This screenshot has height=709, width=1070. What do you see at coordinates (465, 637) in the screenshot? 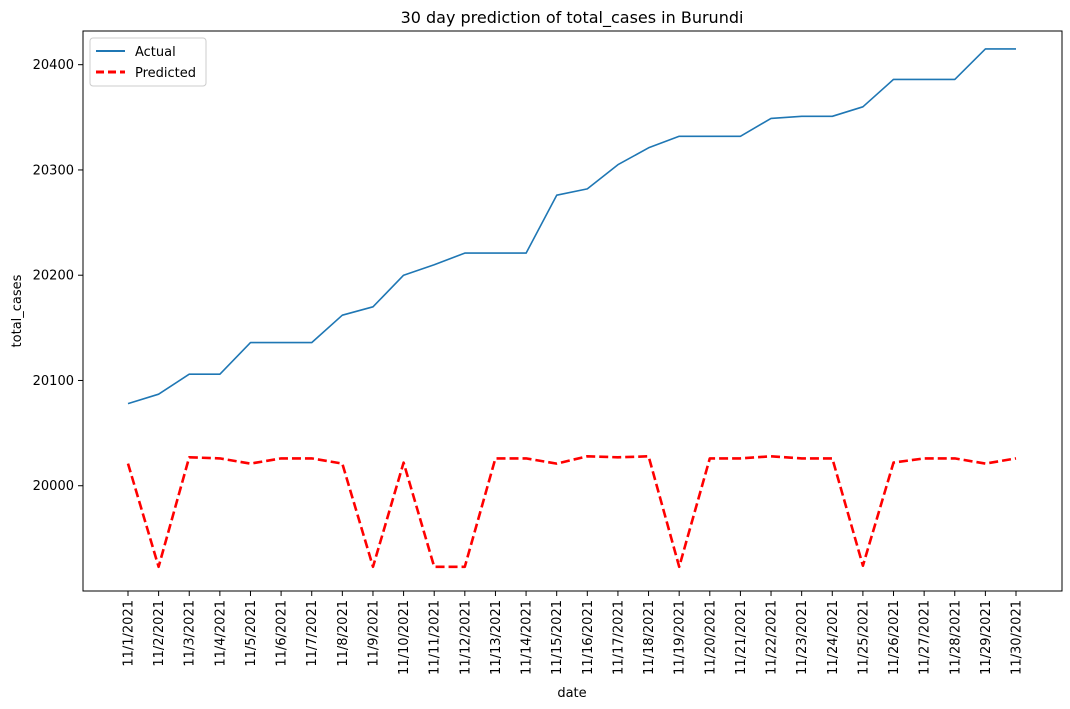
I see `x-tick-label: 11/12/2021` at bounding box center [465, 637].